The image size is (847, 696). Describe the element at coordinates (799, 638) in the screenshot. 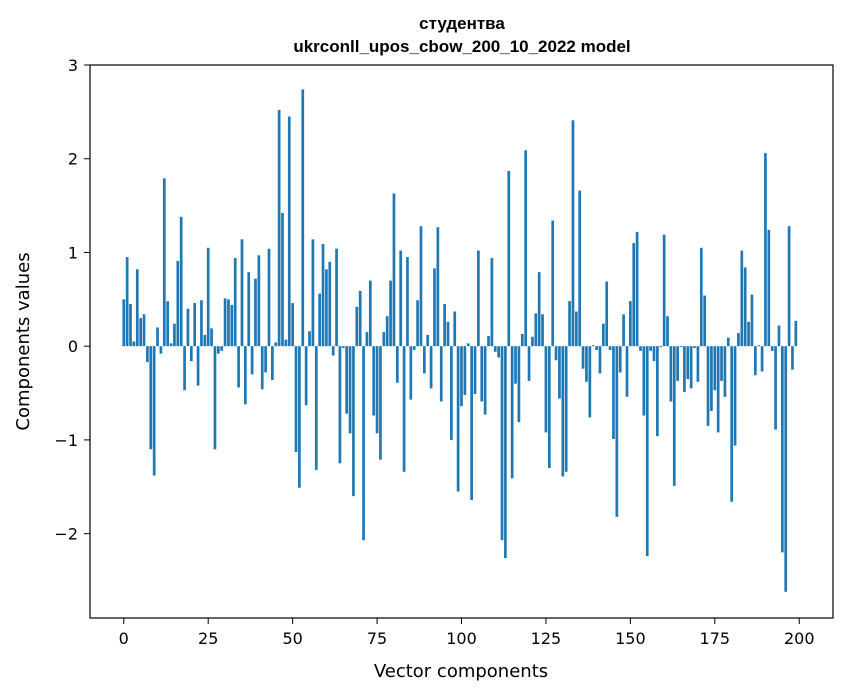

I see `x-tick-label: 200` at that location.